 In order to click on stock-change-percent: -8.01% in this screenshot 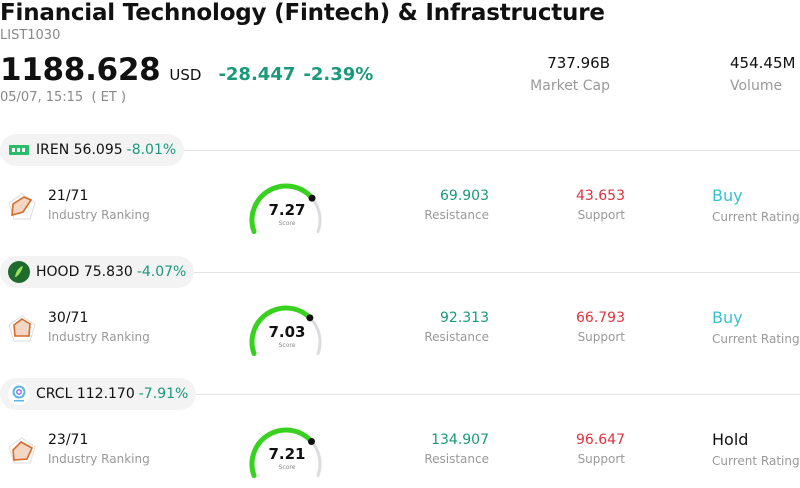, I will do `click(151, 150)`.